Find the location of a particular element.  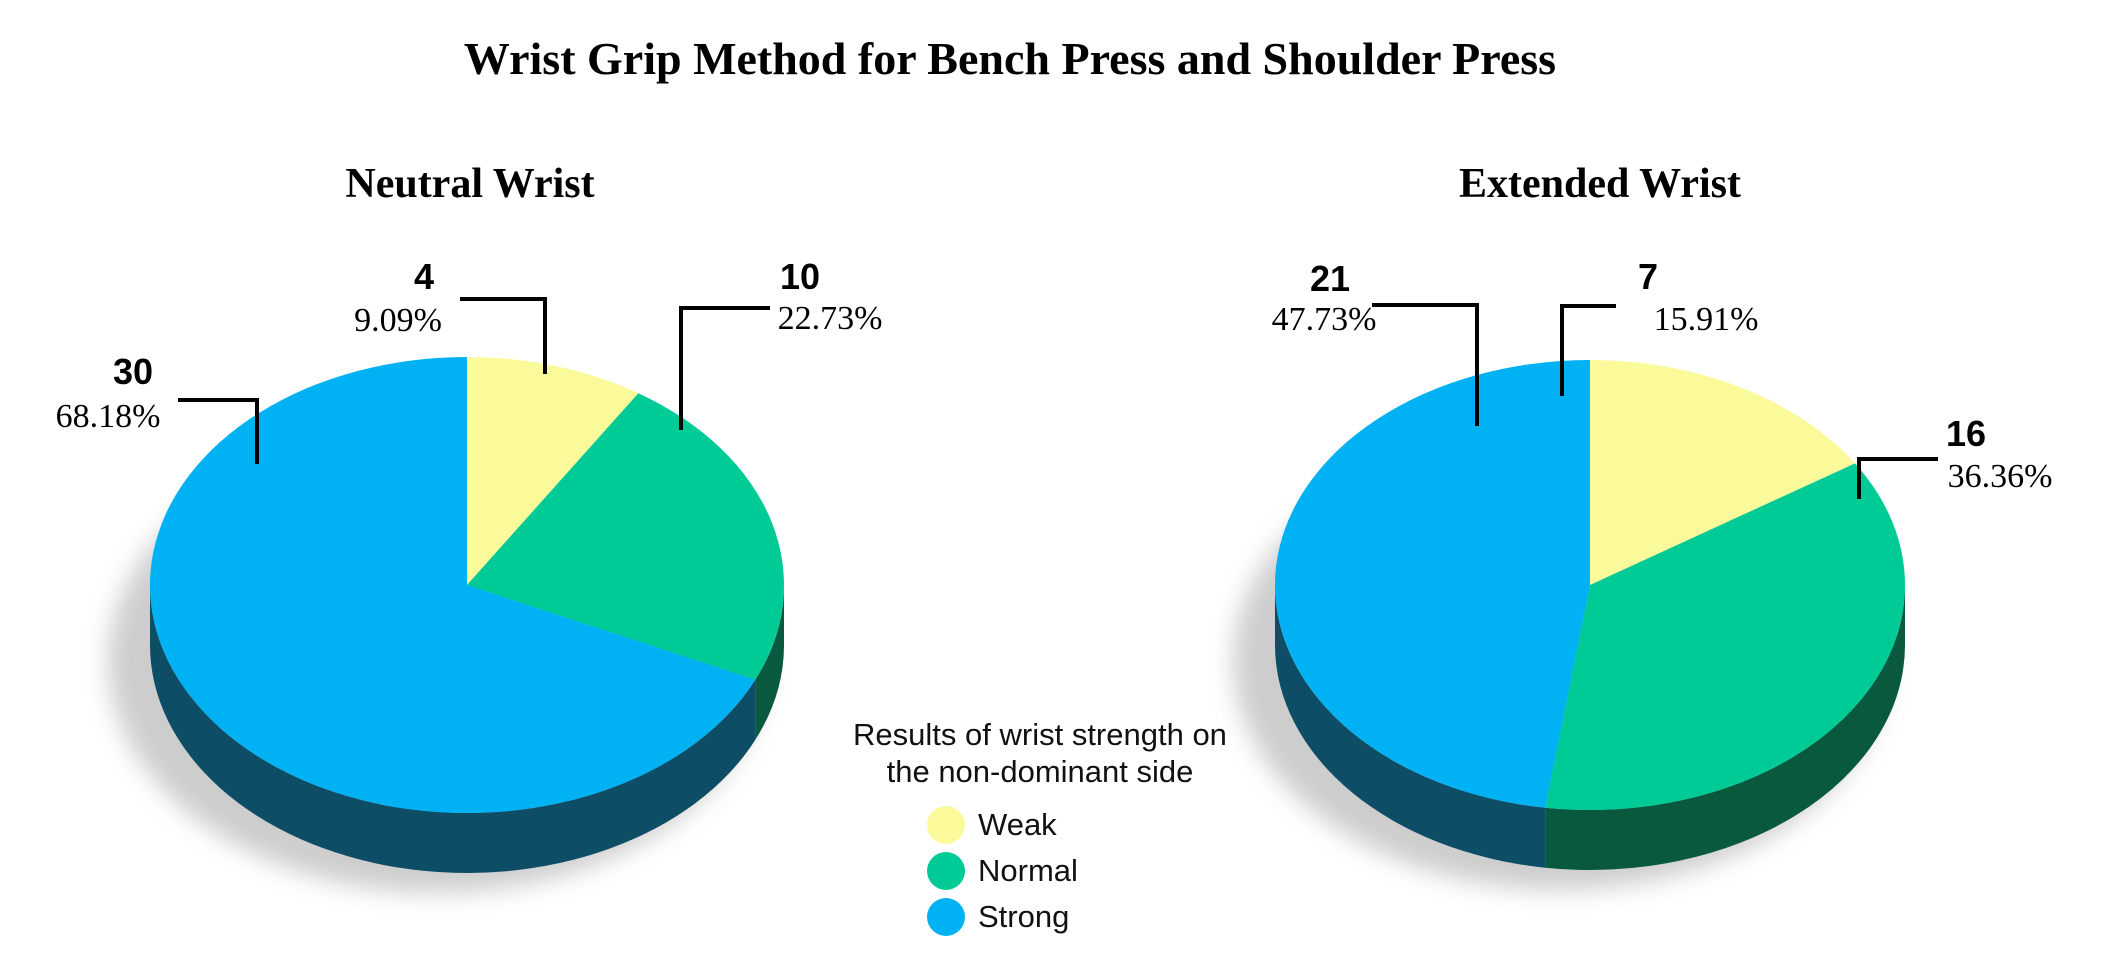

legend-item-strong: Strong is located at coordinates (998, 917).